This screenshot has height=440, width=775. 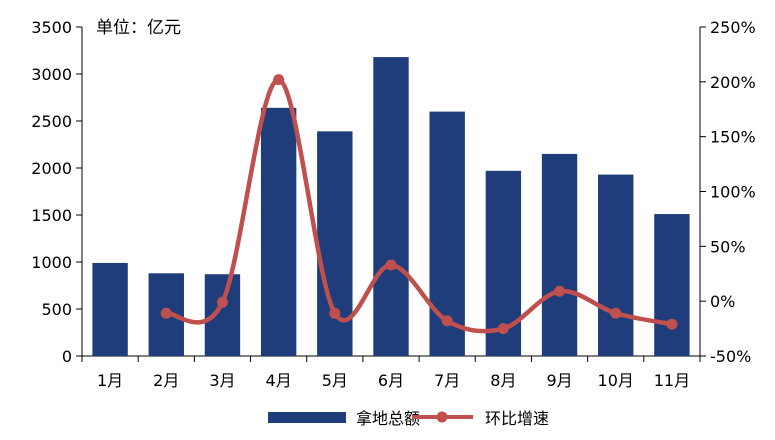 I want to click on unit-label: 单位：亿元, so click(x=138, y=28).